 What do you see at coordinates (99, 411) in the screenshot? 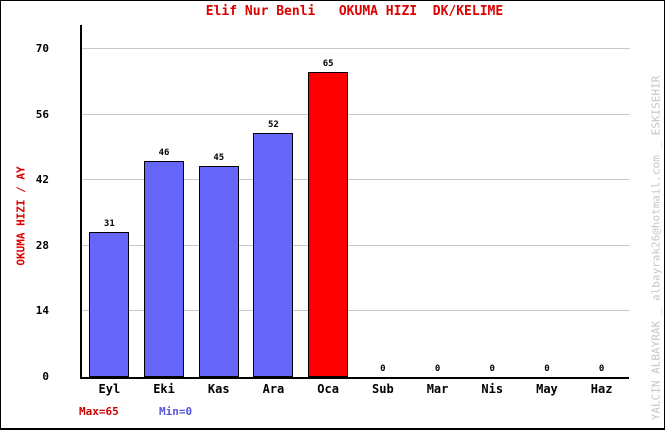
I see `max-annotation: Max=65` at bounding box center [99, 411].